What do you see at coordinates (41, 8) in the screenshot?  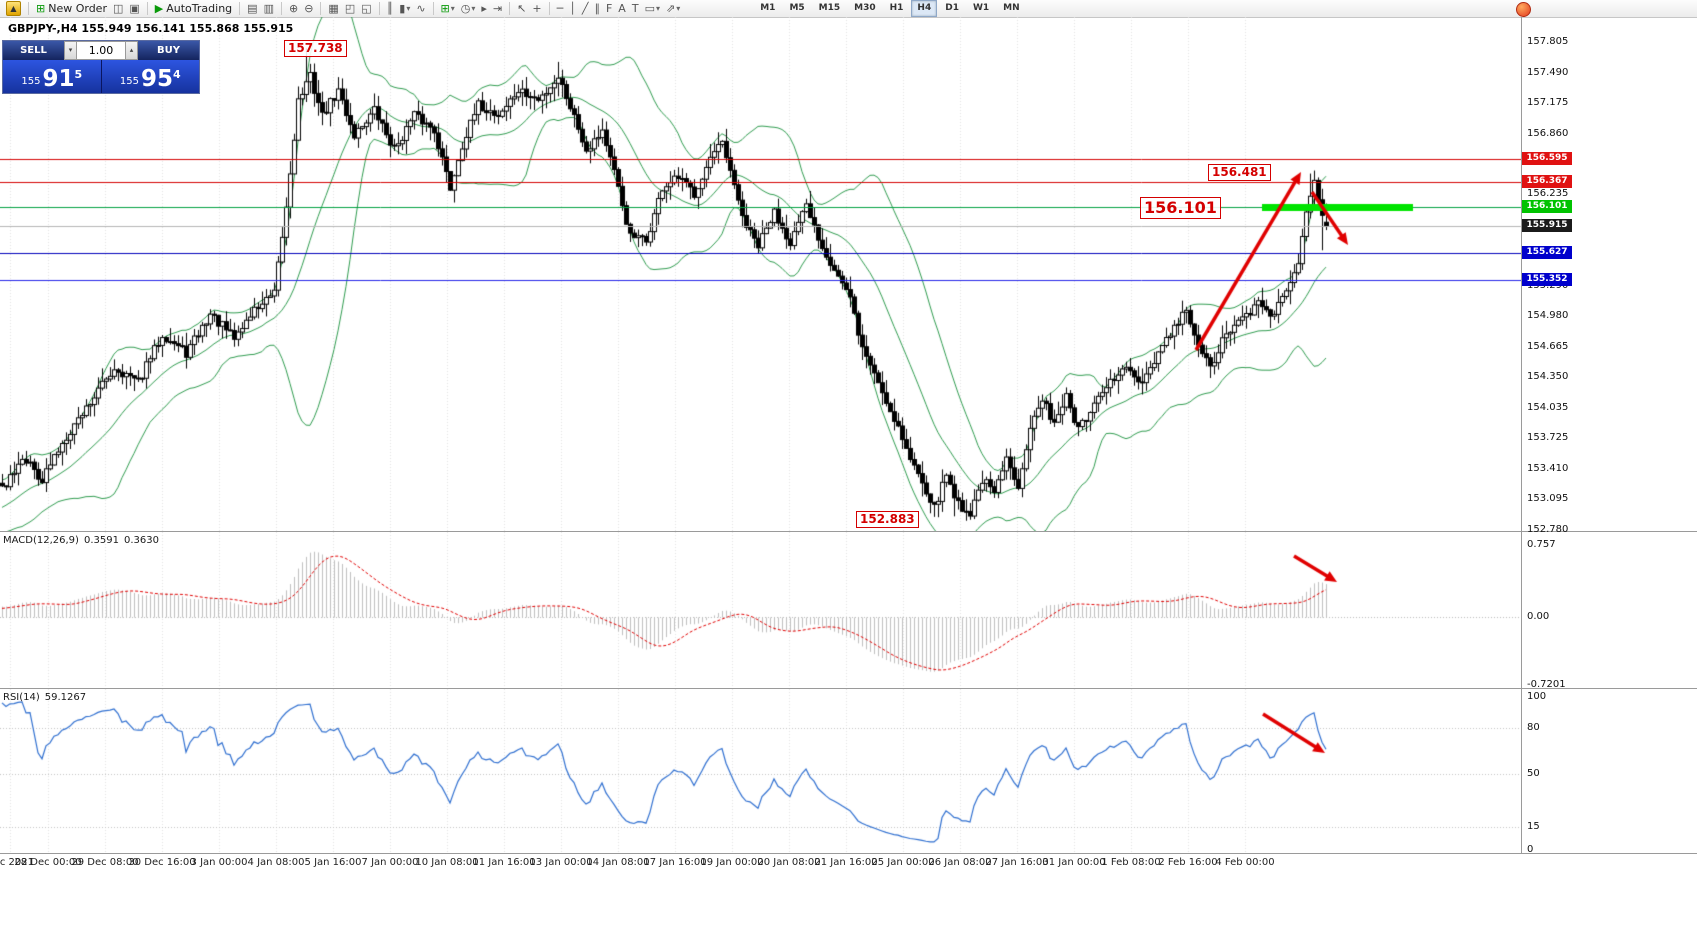 I see `new-order-icon: ⊞` at bounding box center [41, 8].